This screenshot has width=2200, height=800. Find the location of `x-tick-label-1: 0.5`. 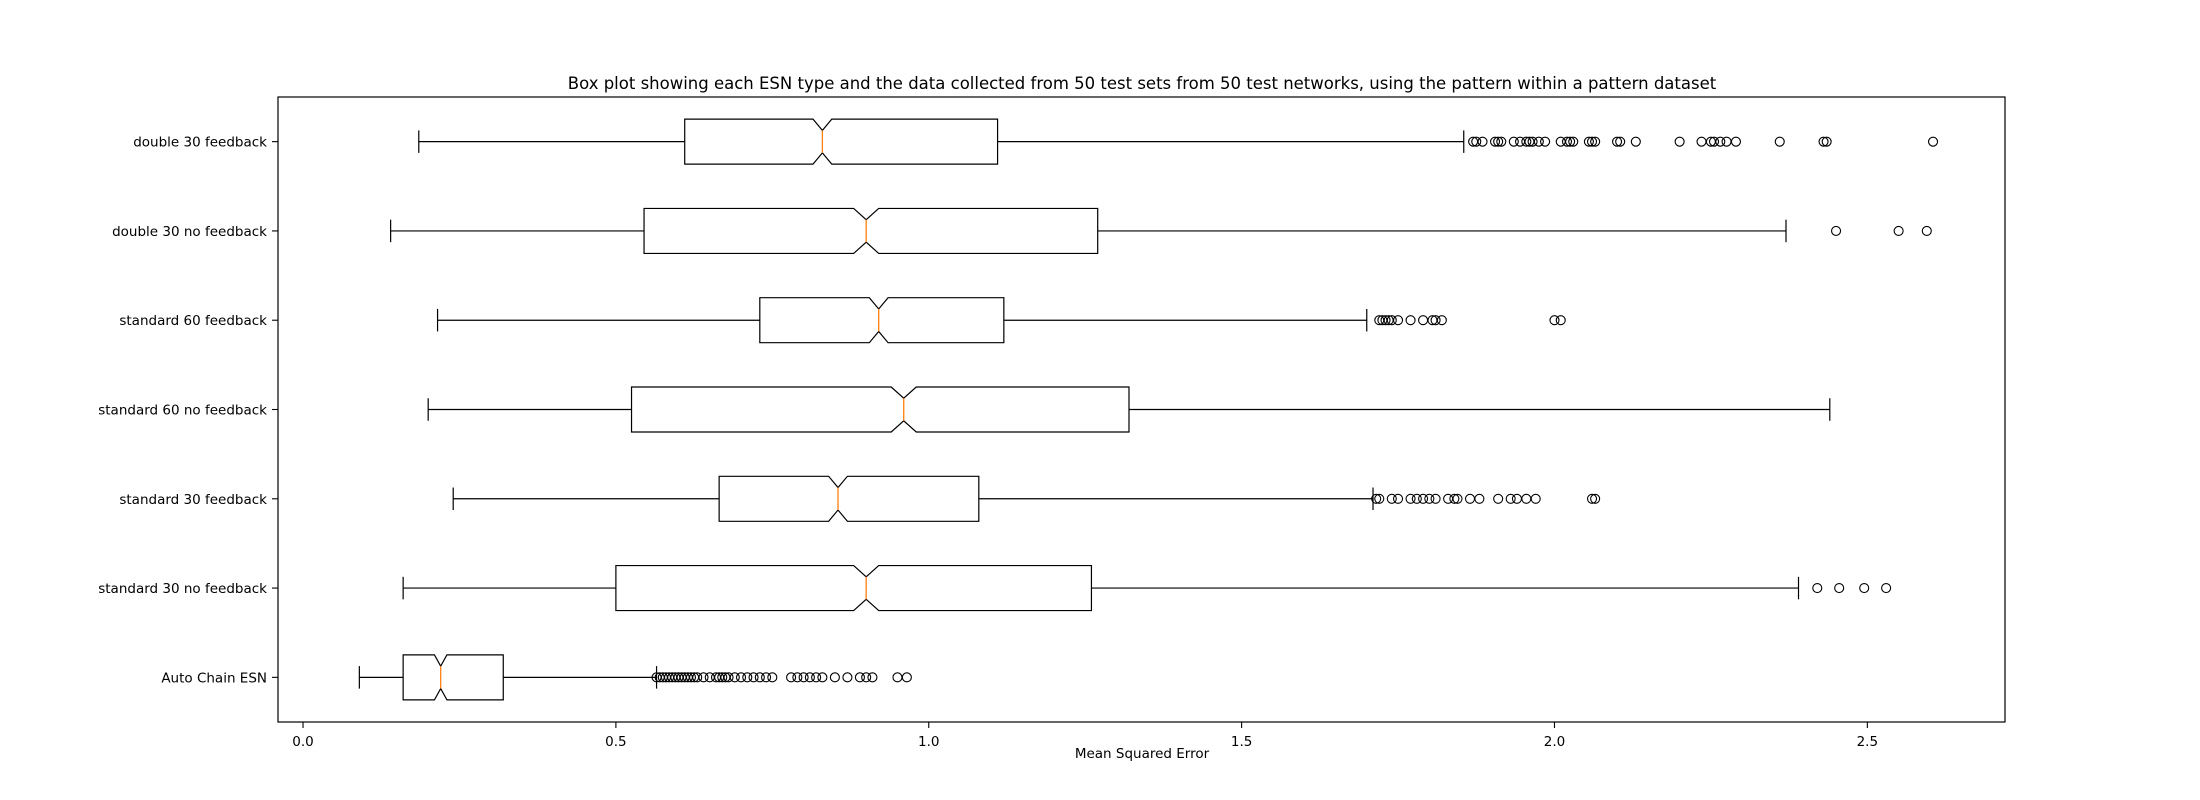

x-tick-label-1: 0.5 is located at coordinates (615, 742).